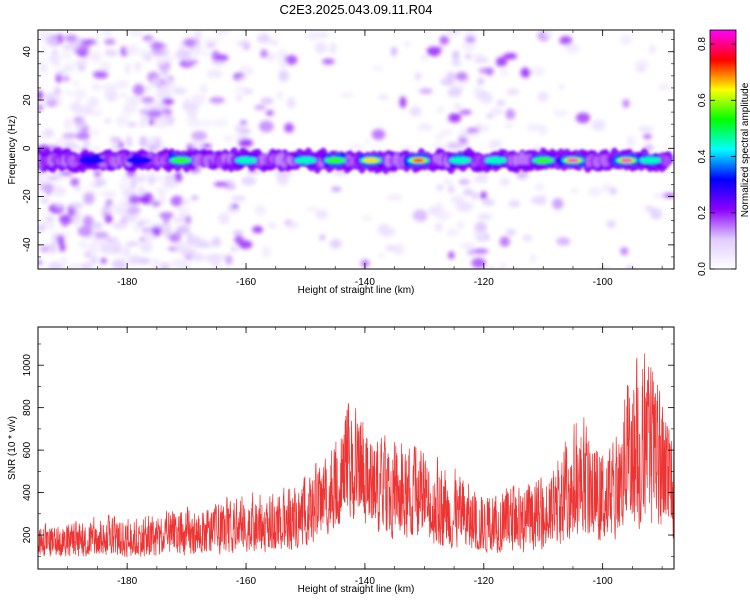 The height and width of the screenshot is (605, 750). What do you see at coordinates (603, 282) in the screenshot?
I see `x-tick-label: -100` at bounding box center [603, 282].